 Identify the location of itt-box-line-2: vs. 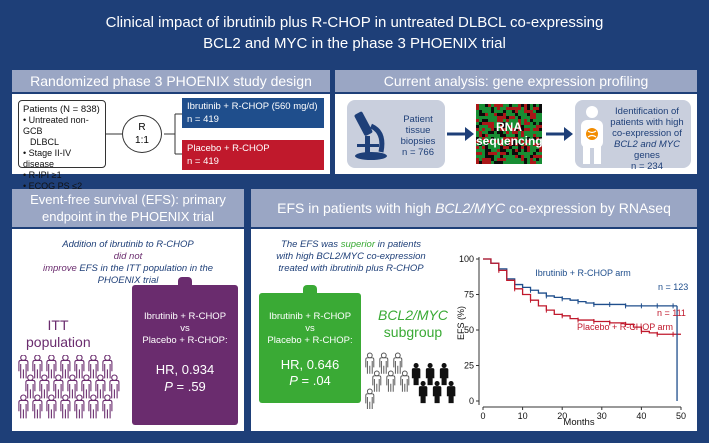
(185, 328).